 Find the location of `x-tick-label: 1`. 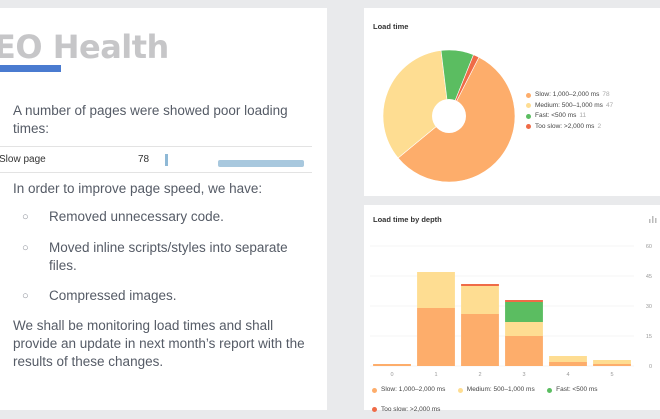

x-tick-label: 1 is located at coordinates (435, 375).